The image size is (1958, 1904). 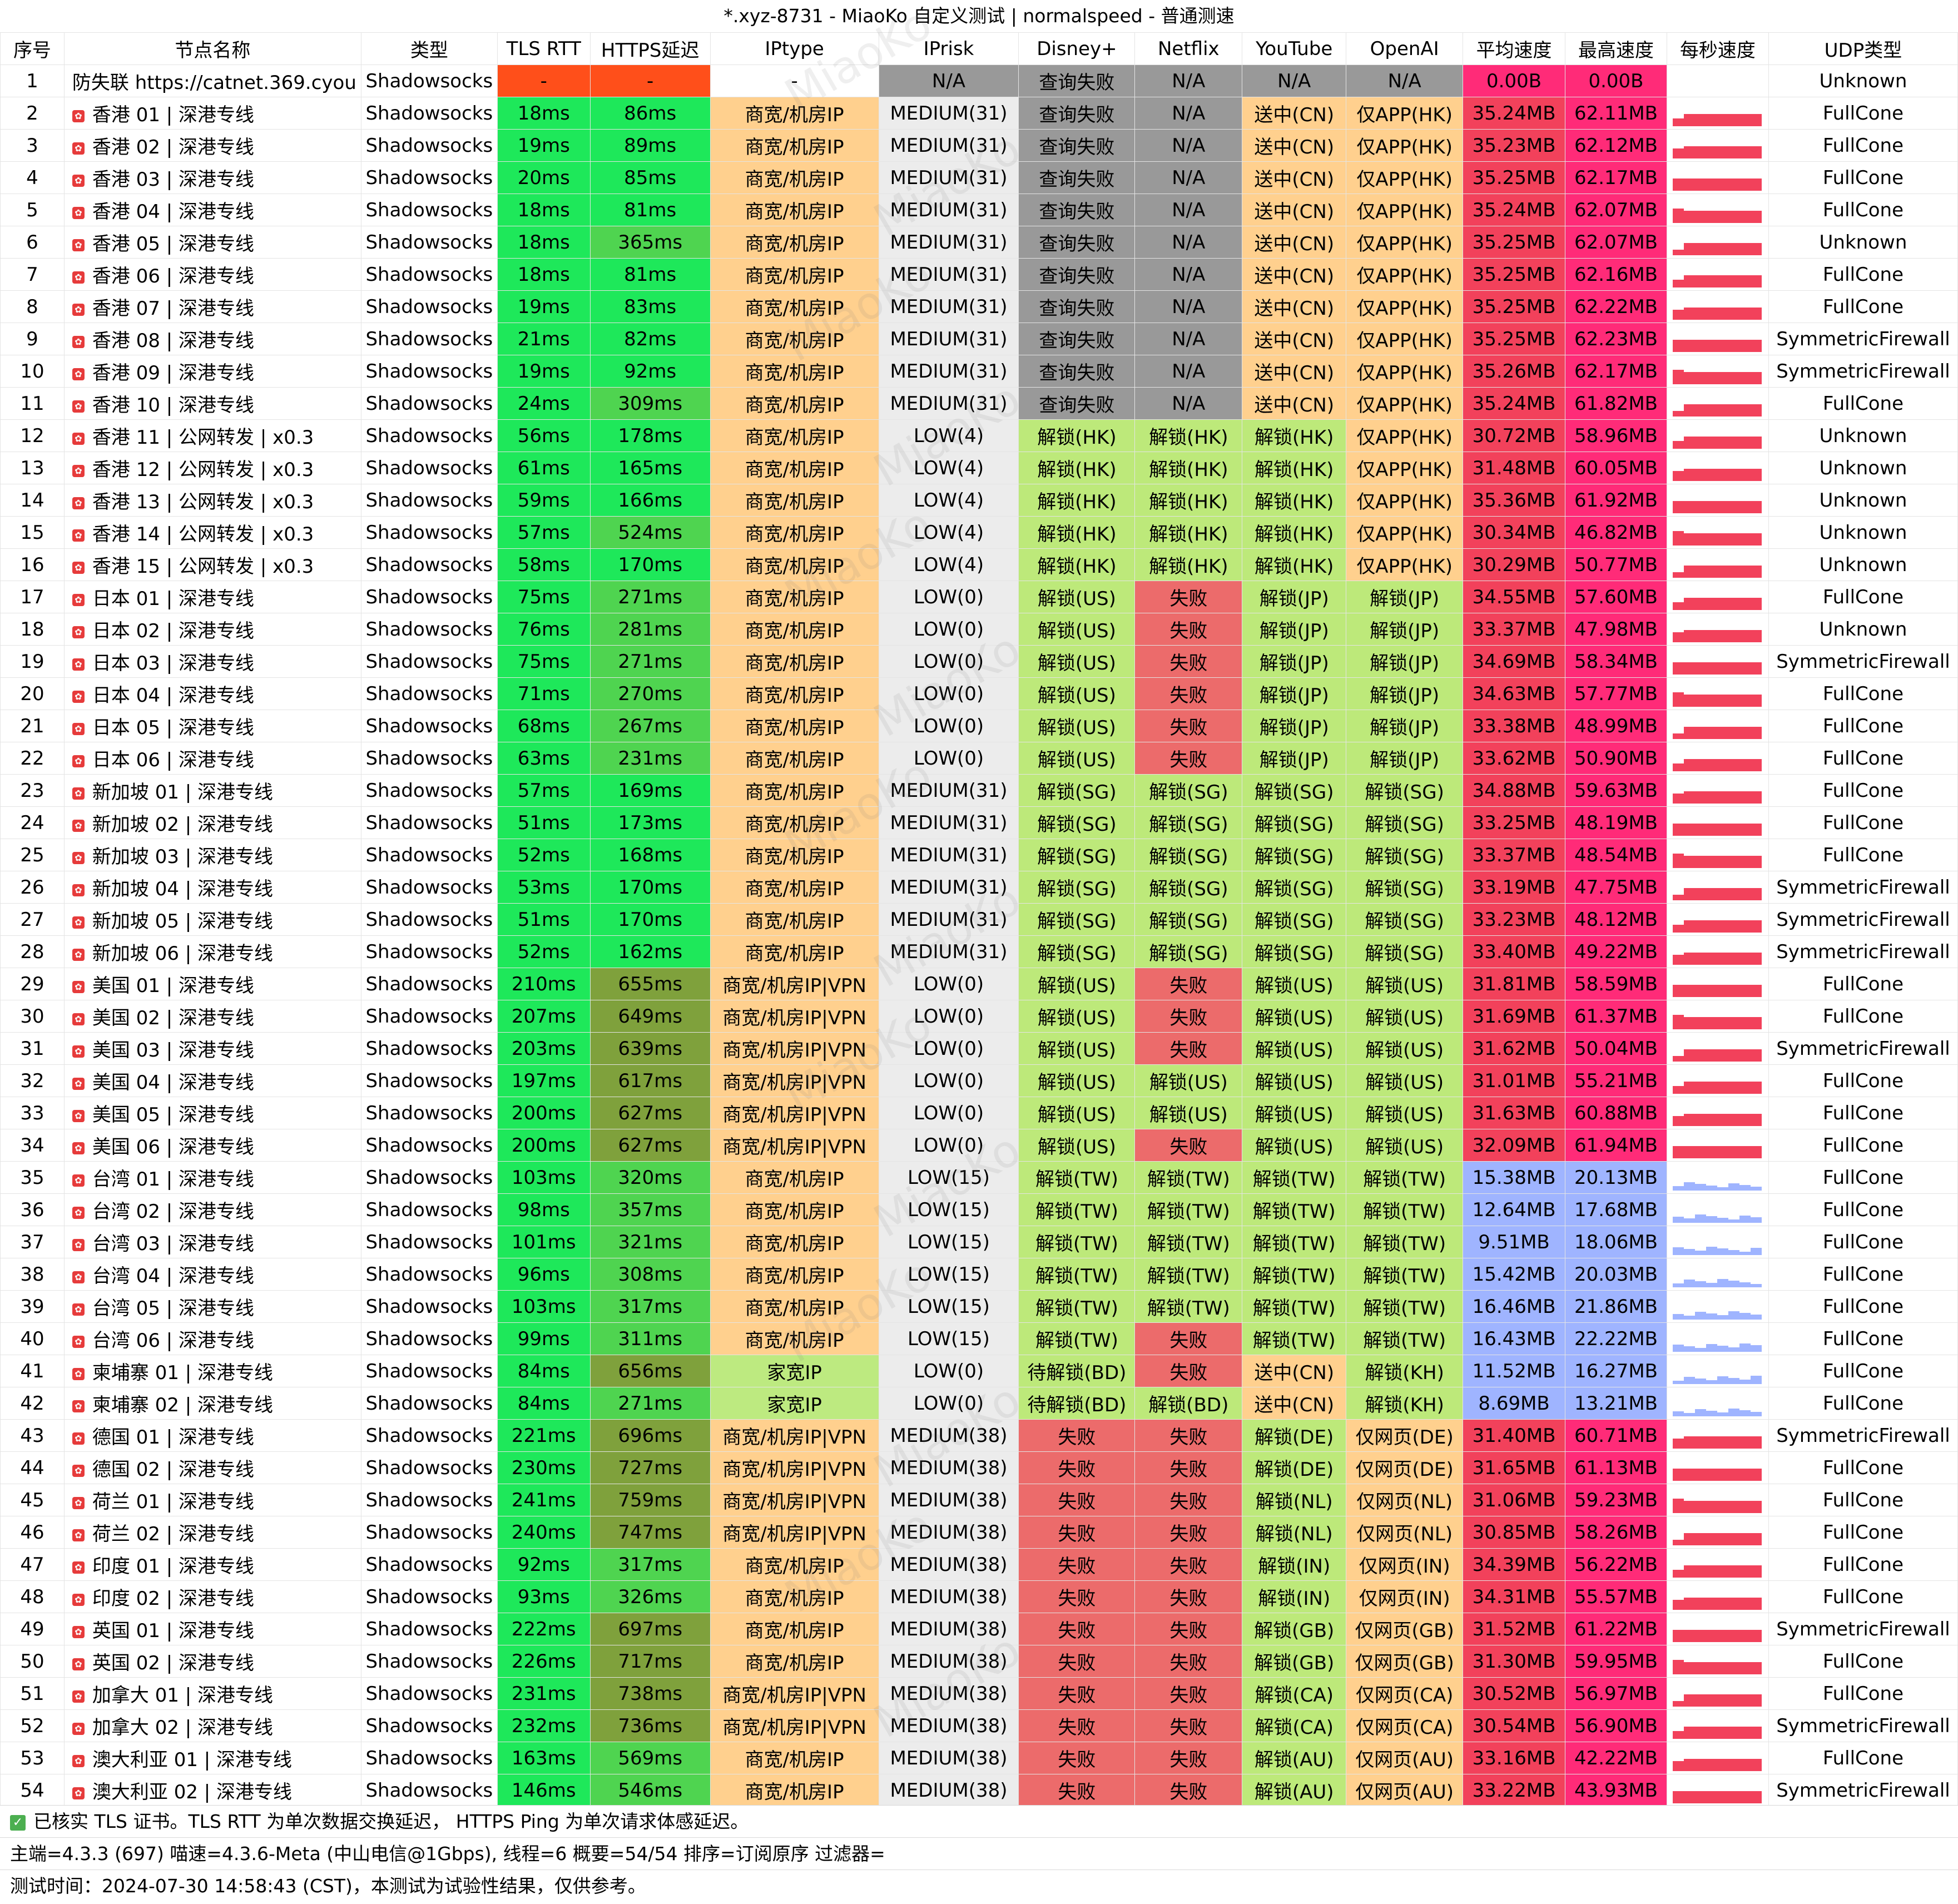 What do you see at coordinates (1717, 49) in the screenshot?
I see `header-per-second-speed: 每秒速度` at bounding box center [1717, 49].